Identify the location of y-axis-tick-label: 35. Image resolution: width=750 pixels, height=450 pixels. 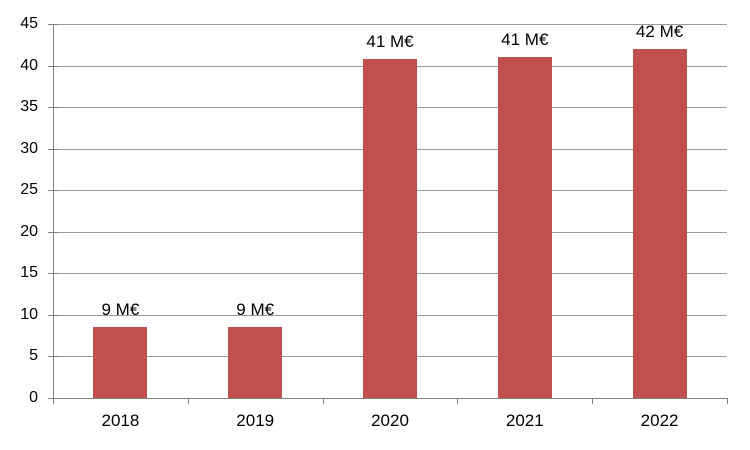
(29, 106).